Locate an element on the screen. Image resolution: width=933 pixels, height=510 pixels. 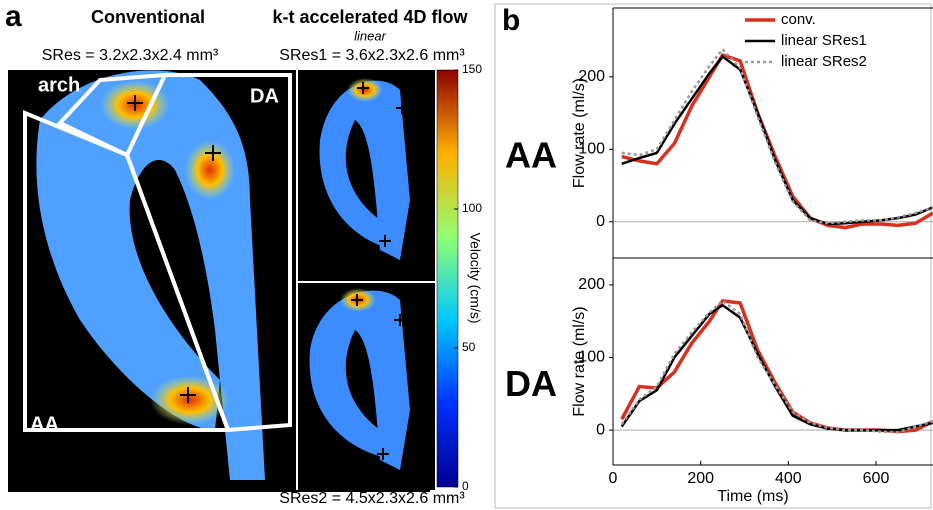
region-label: arch is located at coordinates (59, 85).